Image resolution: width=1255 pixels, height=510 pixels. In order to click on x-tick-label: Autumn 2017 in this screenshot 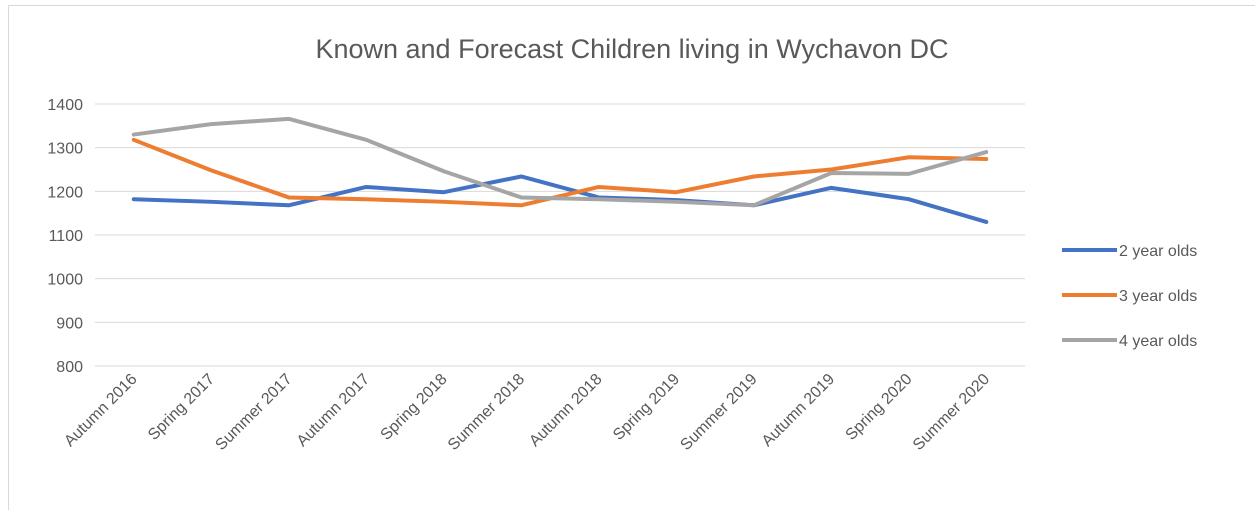, I will do `click(333, 410)`.